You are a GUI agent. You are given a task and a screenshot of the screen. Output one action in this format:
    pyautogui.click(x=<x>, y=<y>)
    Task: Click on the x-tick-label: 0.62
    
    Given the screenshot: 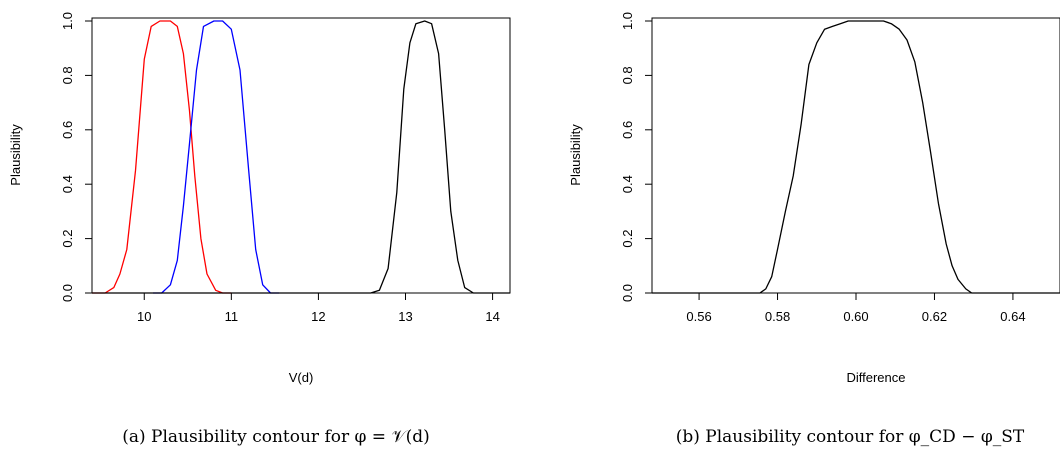 What is the action you would take?
    pyautogui.click(x=934, y=316)
    